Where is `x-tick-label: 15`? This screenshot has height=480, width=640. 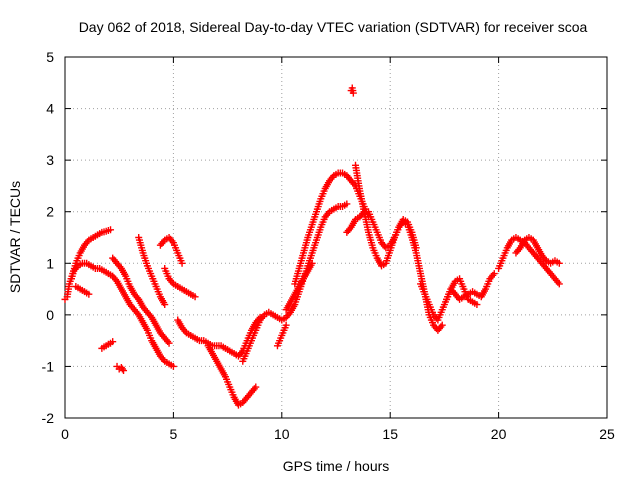 x-tick-label: 15 is located at coordinates (390, 434).